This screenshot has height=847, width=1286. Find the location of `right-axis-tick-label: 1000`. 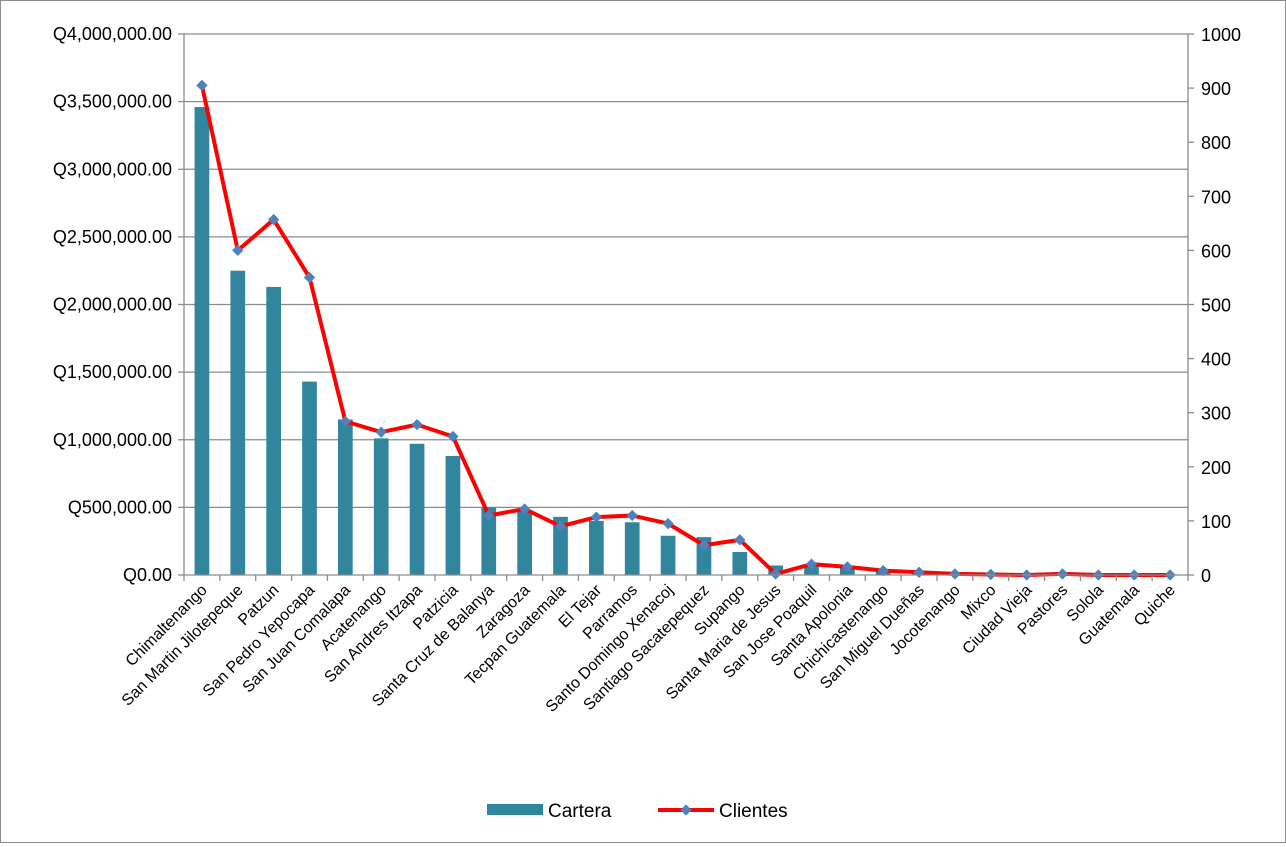

right-axis-tick-label: 1000 is located at coordinates (1221, 35).